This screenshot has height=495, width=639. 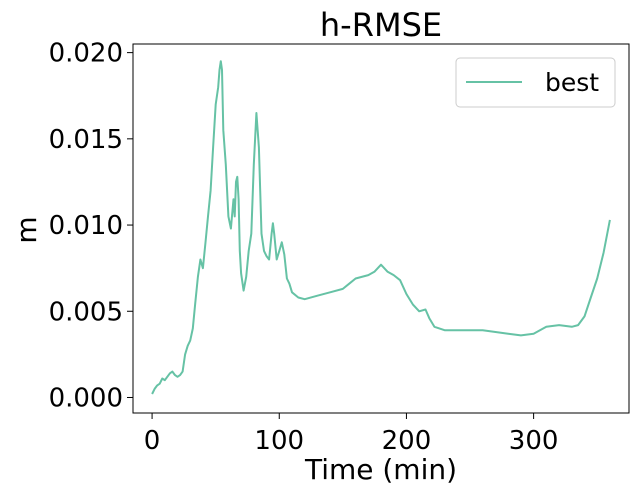 I want to click on y-tick-label: 0.020, so click(x=86, y=54).